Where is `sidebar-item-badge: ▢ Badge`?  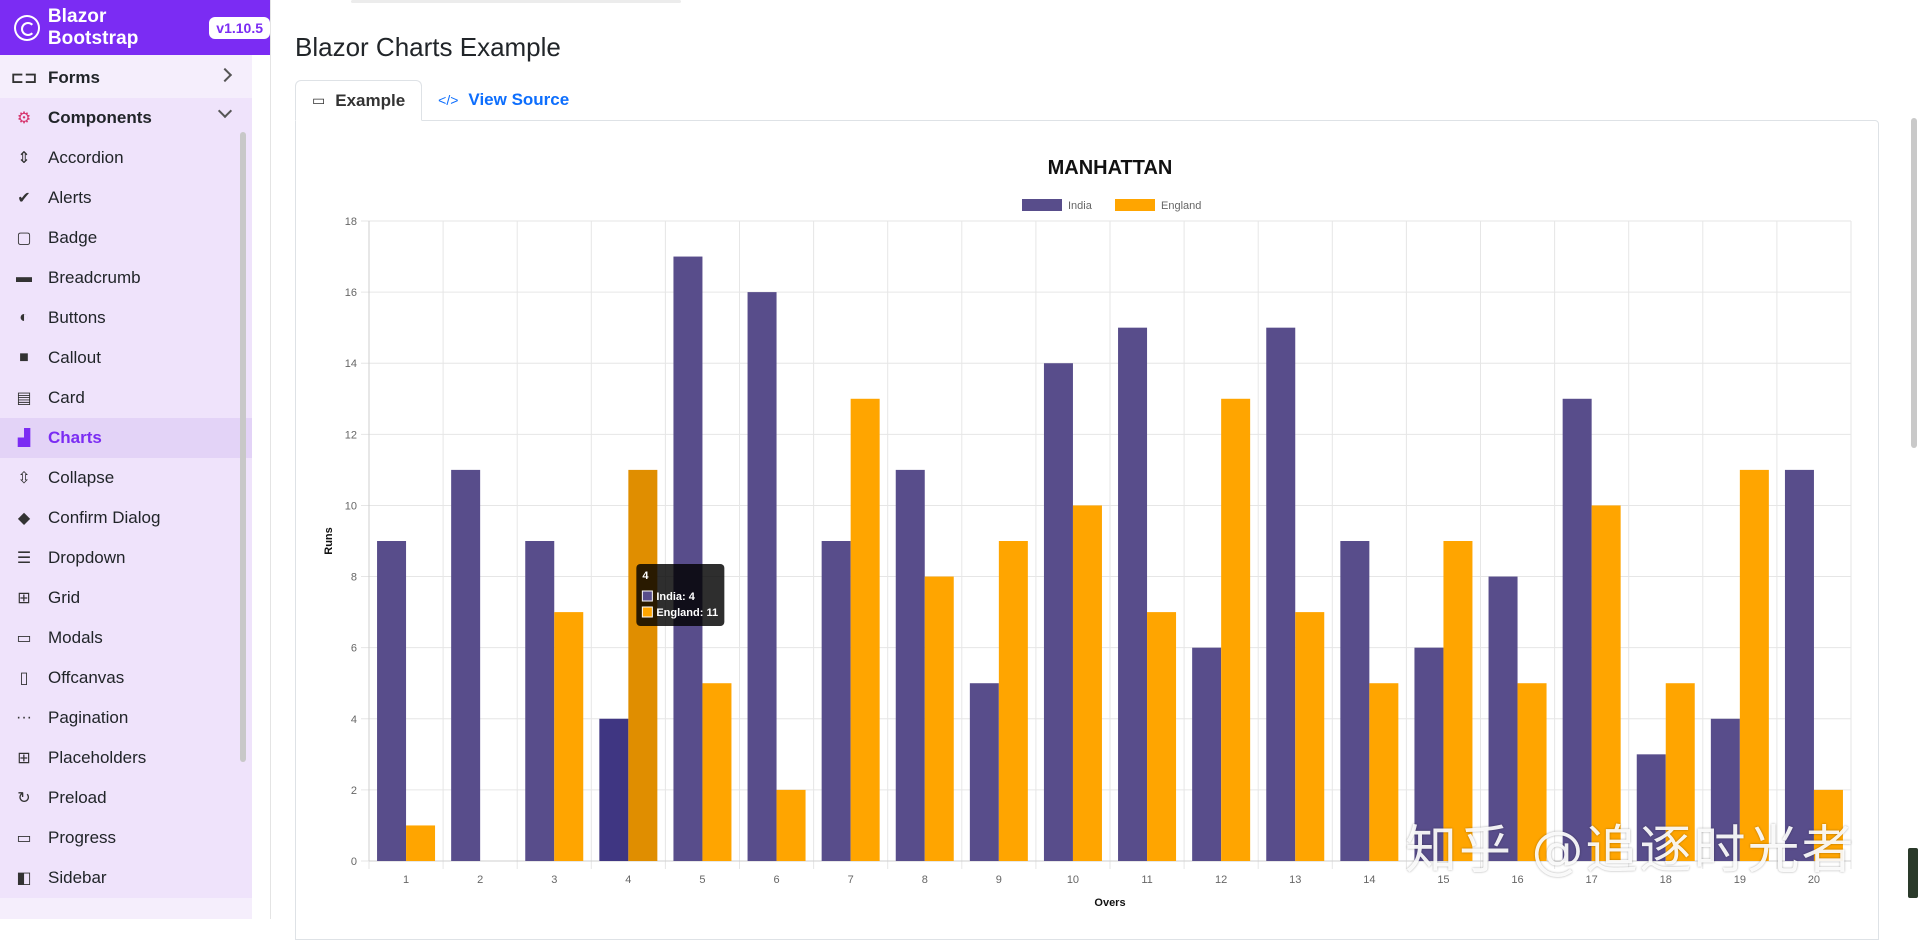 sidebar-item-badge: ▢ Badge is located at coordinates (126, 238).